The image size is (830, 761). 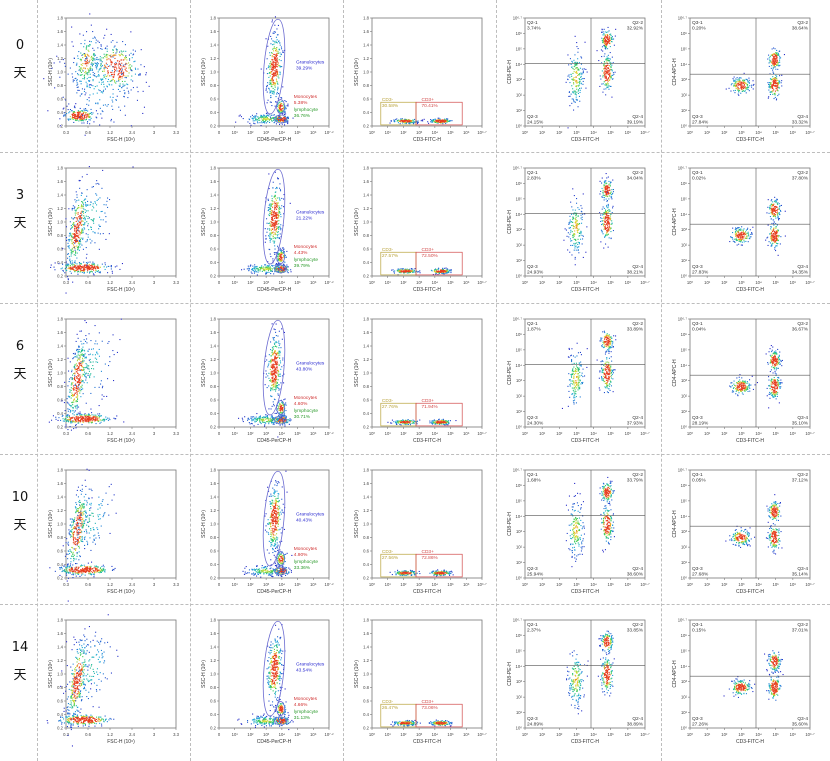 What do you see at coordinates (519, 126) in the screenshot?
I see `y-tick-label: 10⁰` at bounding box center [519, 126].